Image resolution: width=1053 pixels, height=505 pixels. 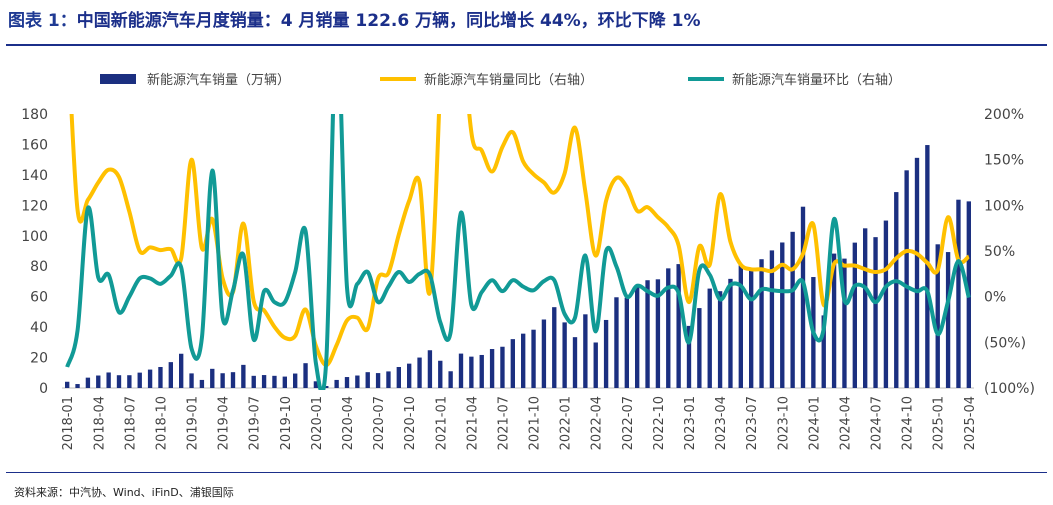 What do you see at coordinates (39, 298) in the screenshot?
I see `y-left-tick-label: 60` at bounding box center [39, 298].